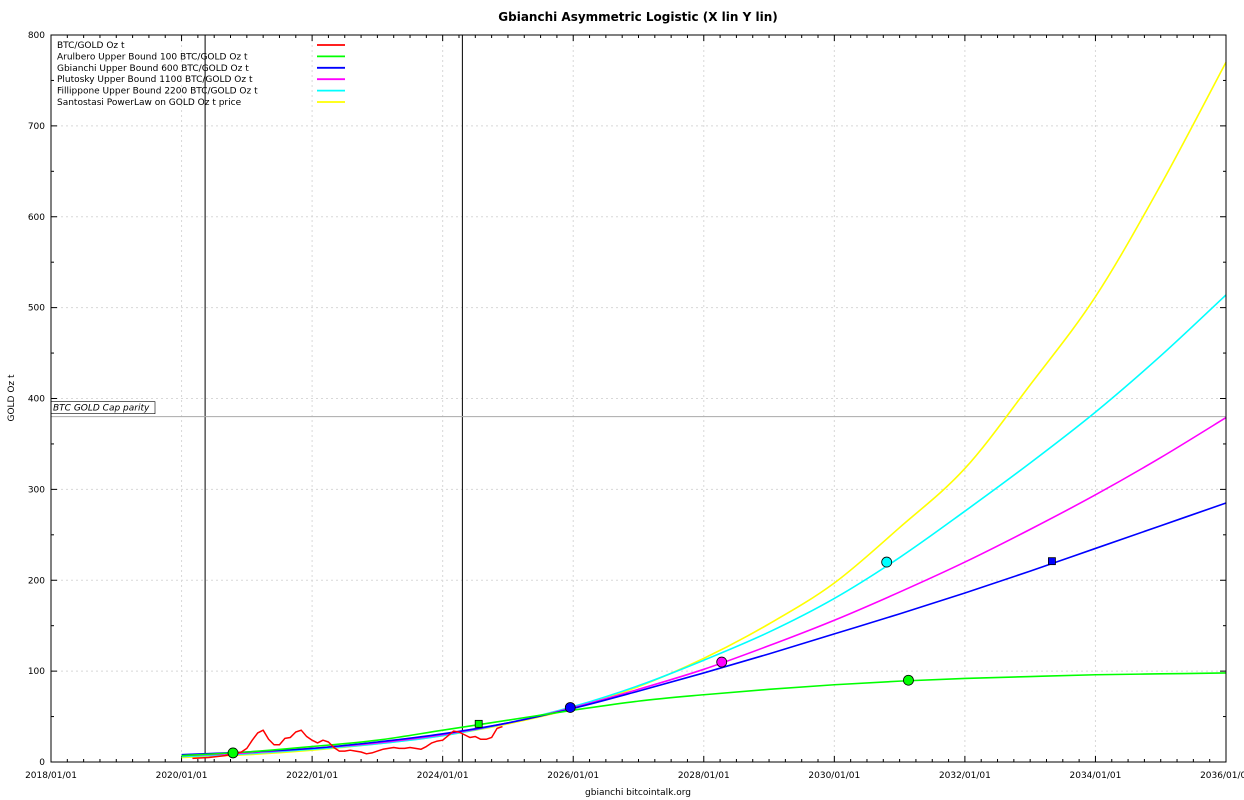 This screenshot has width=1244, height=800. I want to click on x-tick-label: 2028/01/01, so click(704, 776).